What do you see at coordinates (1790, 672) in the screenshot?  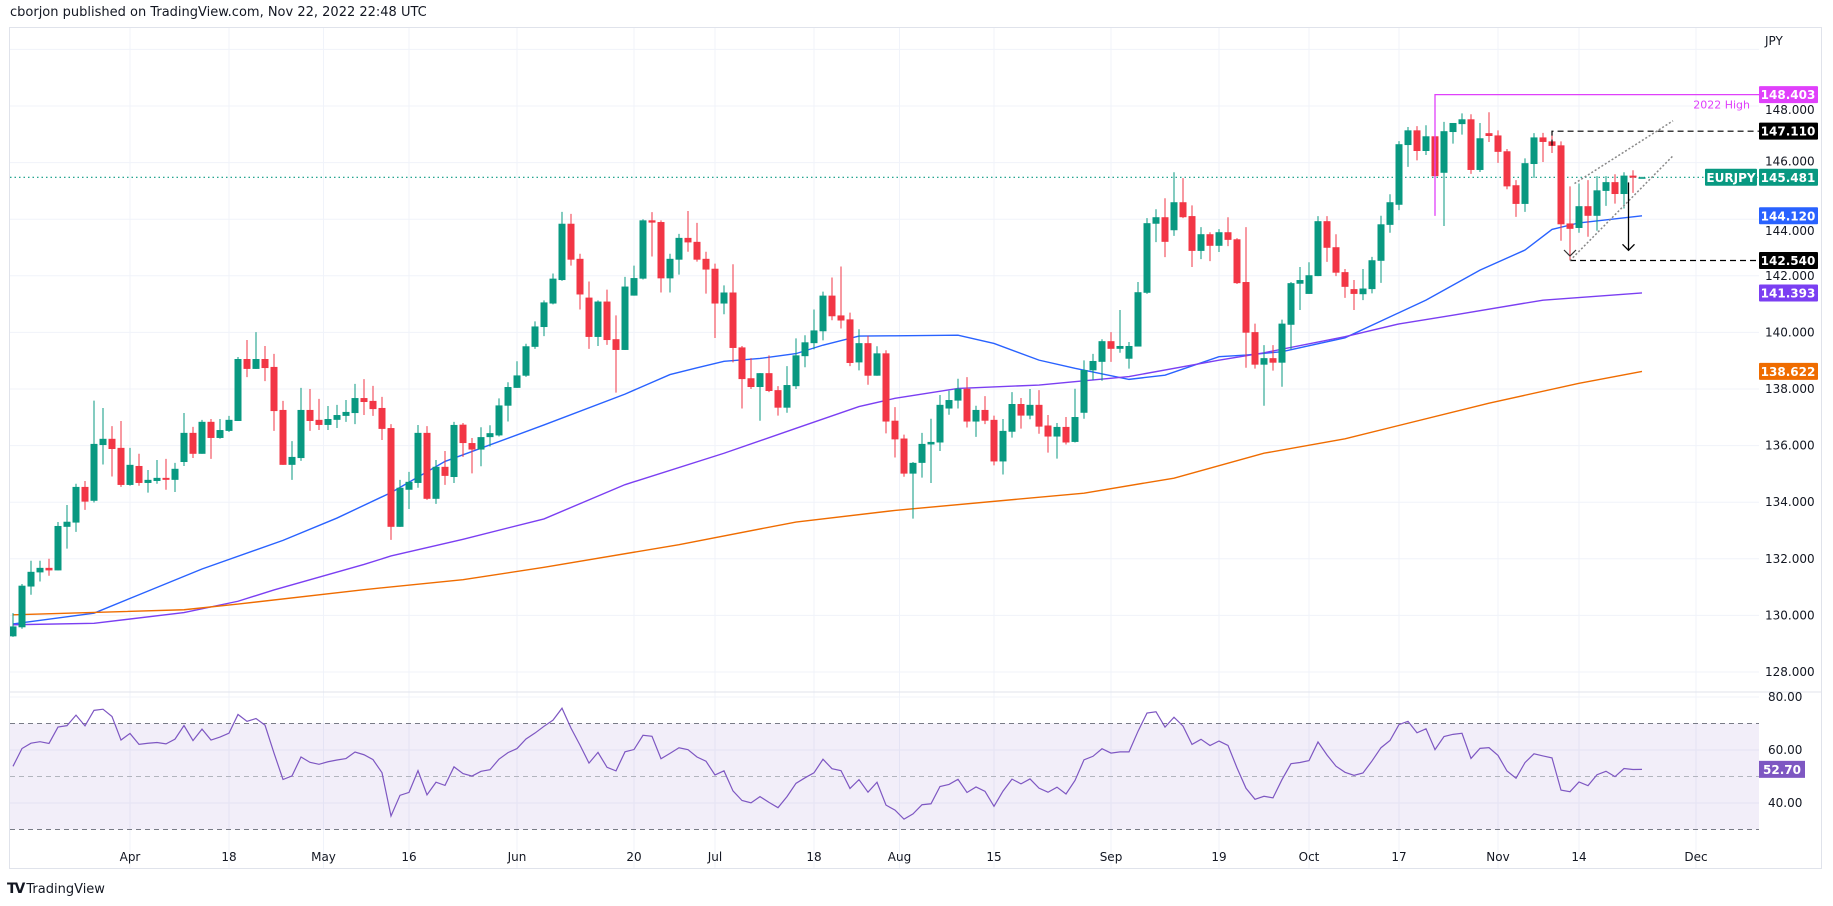 I see `price-tick-label: 128.000` at bounding box center [1790, 672].